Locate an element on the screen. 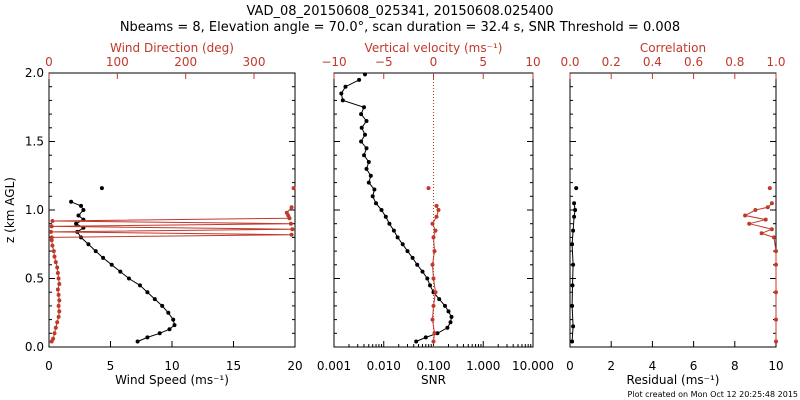  top-tick-label: 10 is located at coordinates (532, 62).